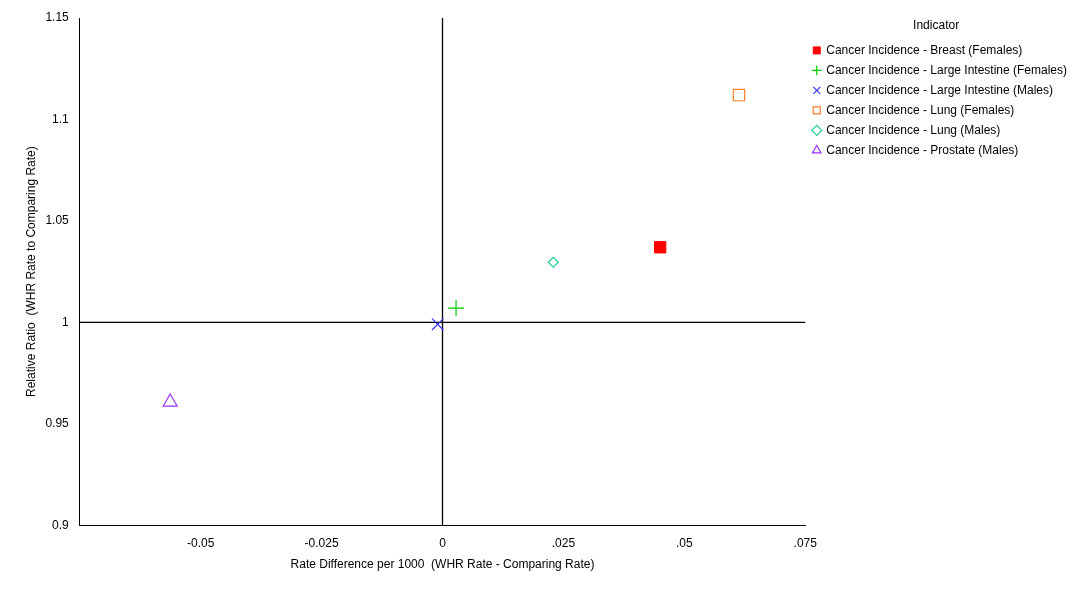 The width and height of the screenshot is (1077, 596). I want to click on legend-label: Cancer Incidence - Large Intestine (Females), so click(947, 69).